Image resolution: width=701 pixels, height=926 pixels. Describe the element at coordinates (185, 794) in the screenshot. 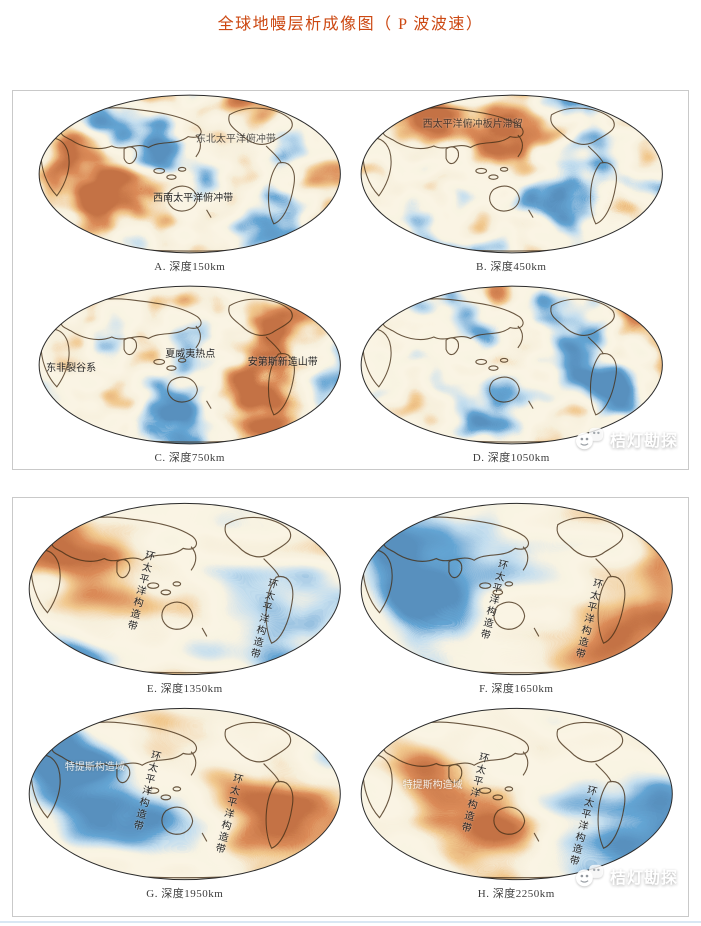

I see `map-image-G: 特提斯构造域 环太平洋构造带 环太平洋构造带` at that location.